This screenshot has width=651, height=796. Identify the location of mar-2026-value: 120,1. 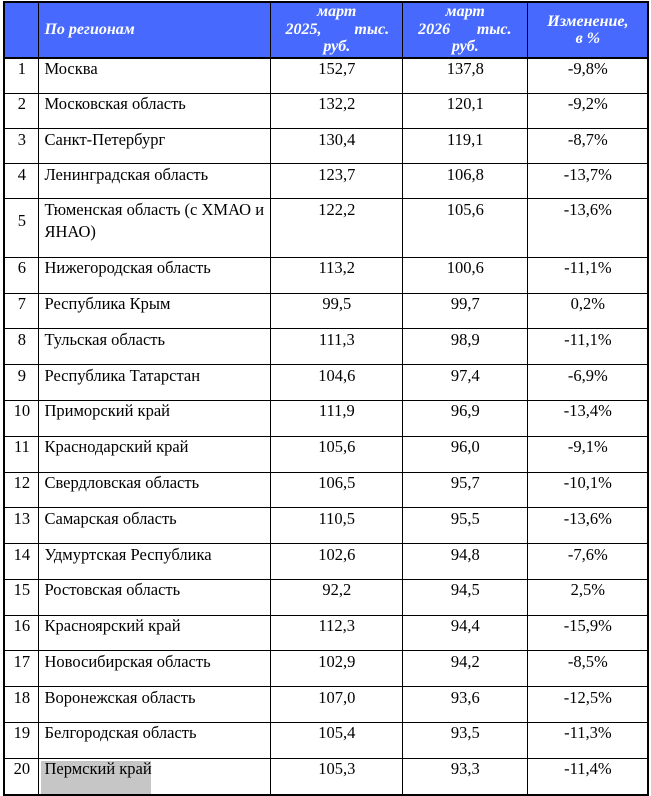
(465, 104).